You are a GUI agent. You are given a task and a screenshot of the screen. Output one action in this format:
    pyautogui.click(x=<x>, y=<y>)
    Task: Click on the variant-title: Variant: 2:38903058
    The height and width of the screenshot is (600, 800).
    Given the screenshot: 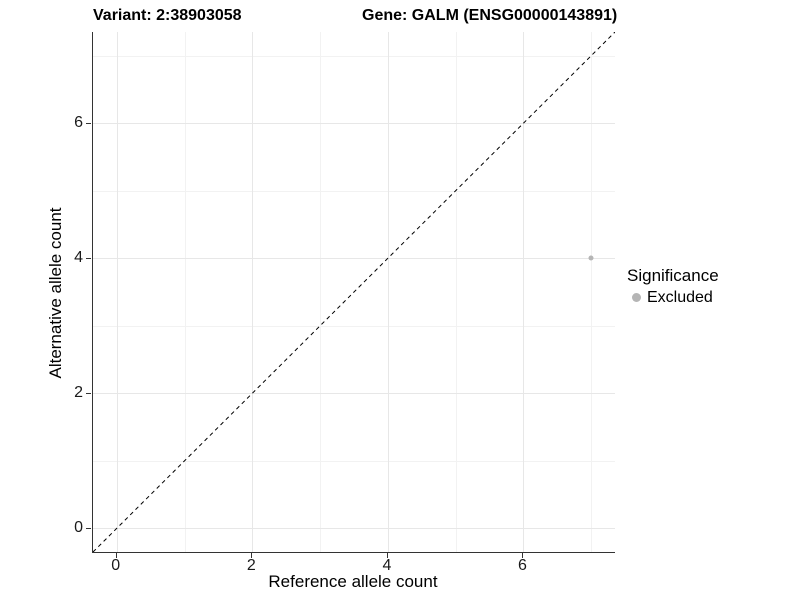 What is the action you would take?
    pyautogui.click(x=167, y=15)
    